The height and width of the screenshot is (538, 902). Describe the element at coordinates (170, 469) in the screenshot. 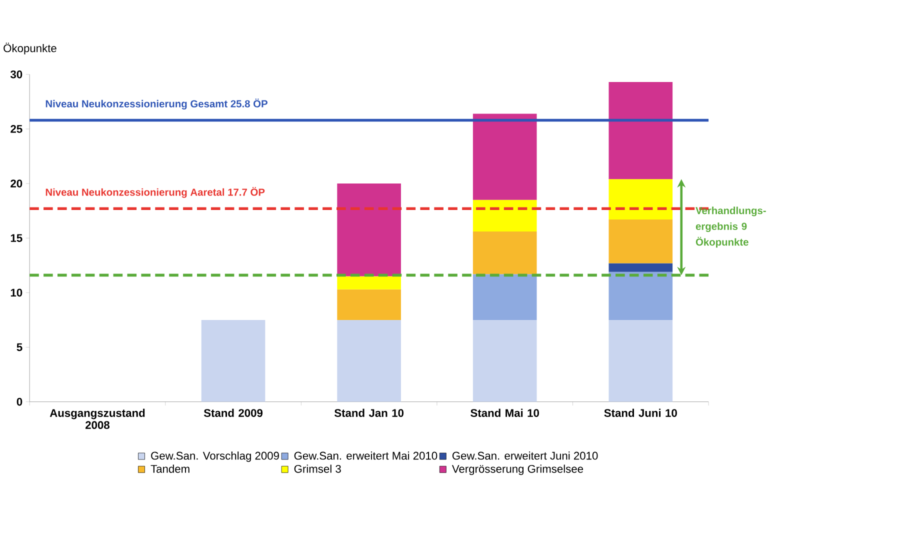

I see `legend-label: Tandem` at that location.